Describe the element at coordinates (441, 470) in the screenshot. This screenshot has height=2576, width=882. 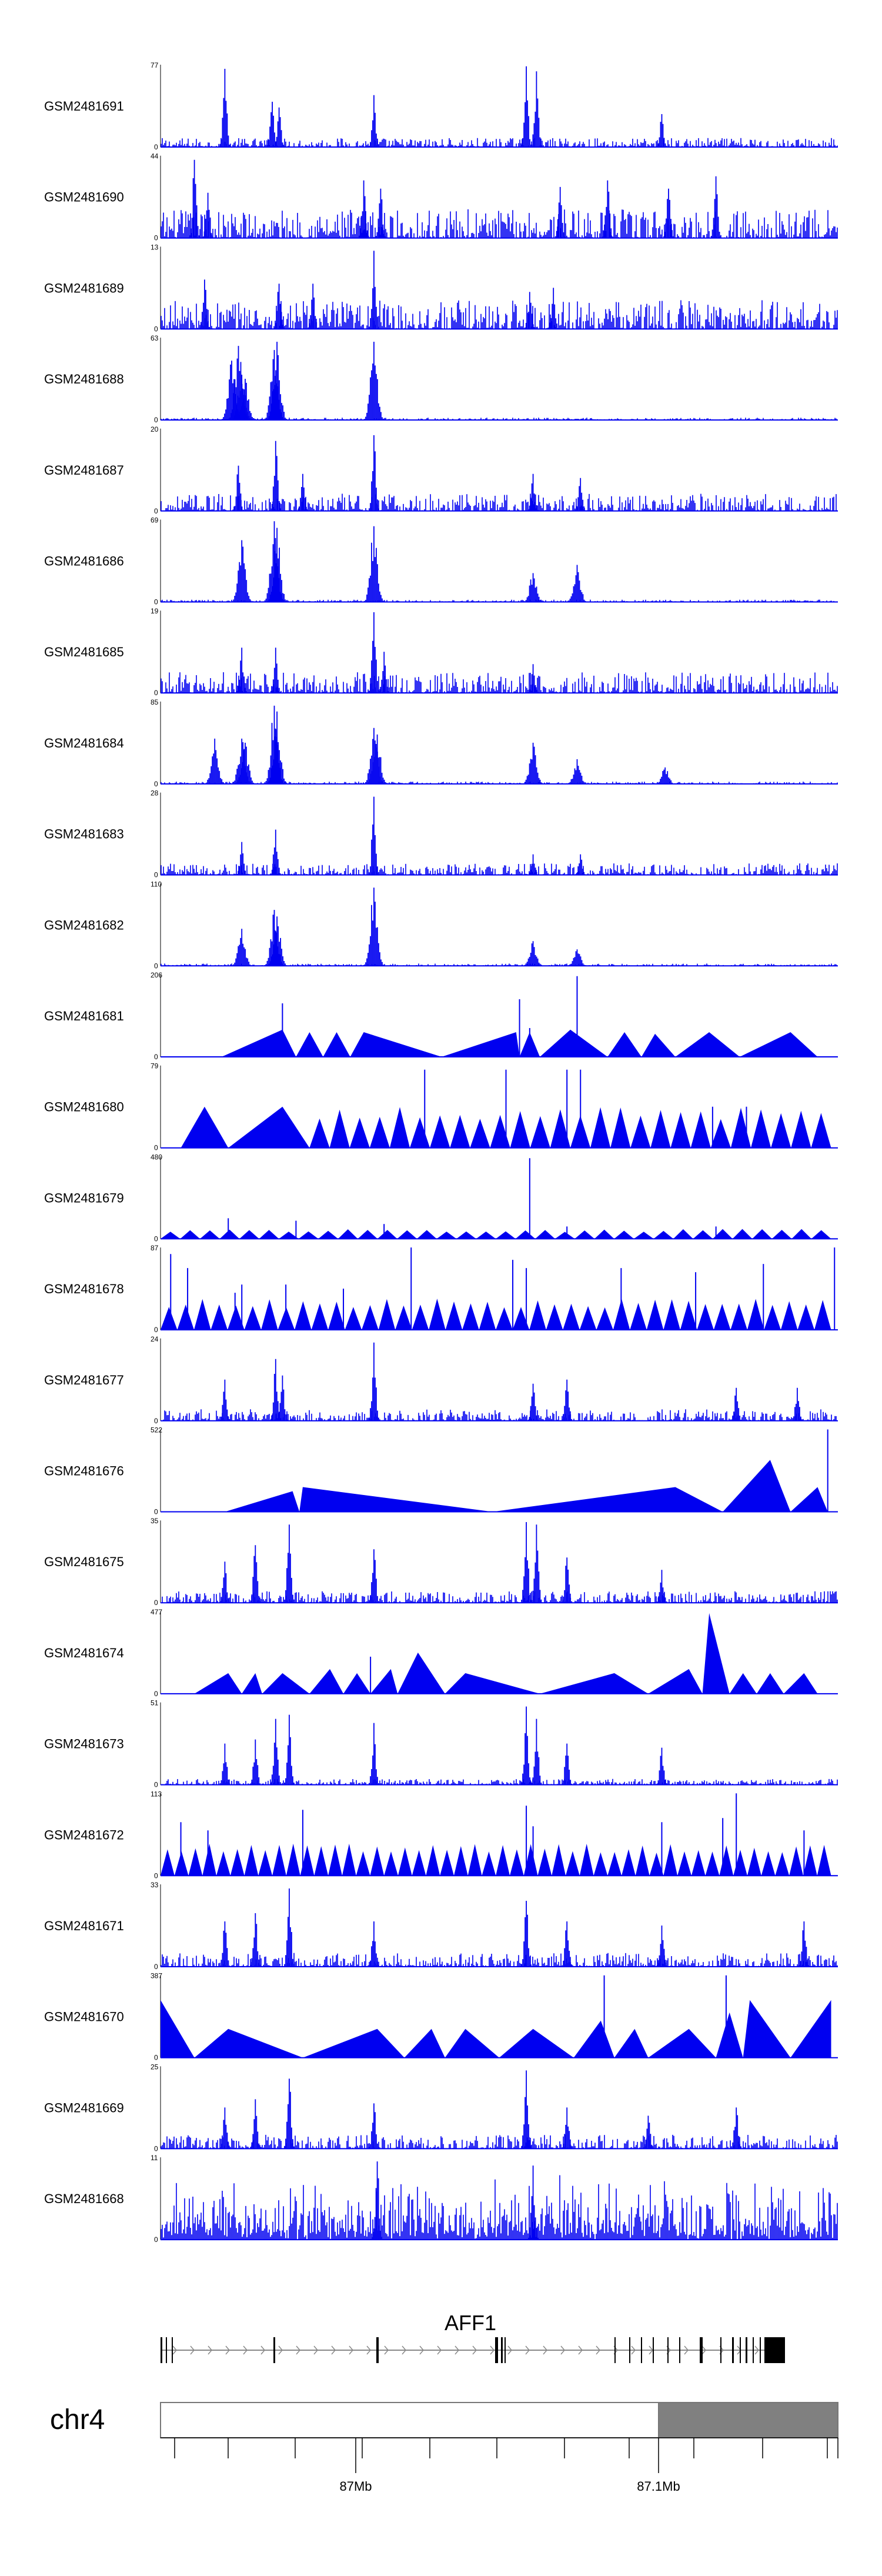
I see `track-GSM2481687: GSM2481687 20 0` at that location.